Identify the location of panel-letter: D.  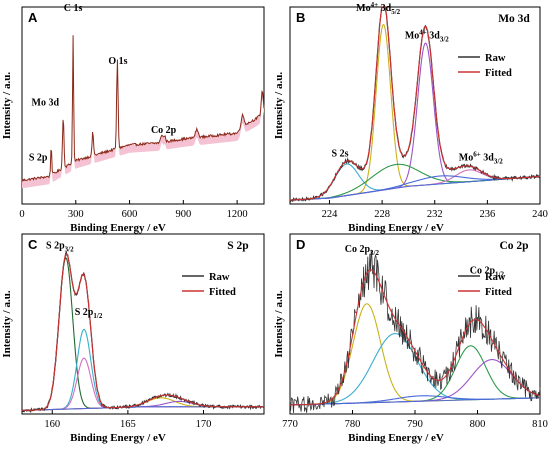
(300, 244).